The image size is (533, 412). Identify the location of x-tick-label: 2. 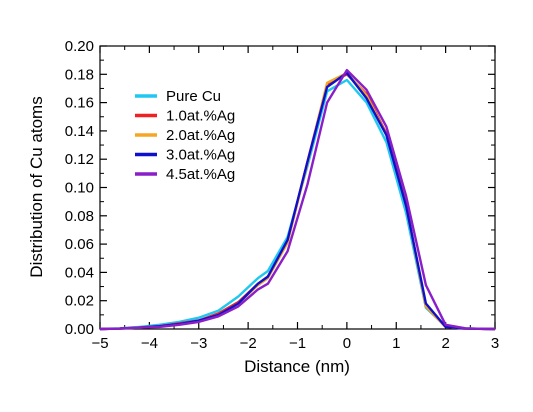
(445, 343).